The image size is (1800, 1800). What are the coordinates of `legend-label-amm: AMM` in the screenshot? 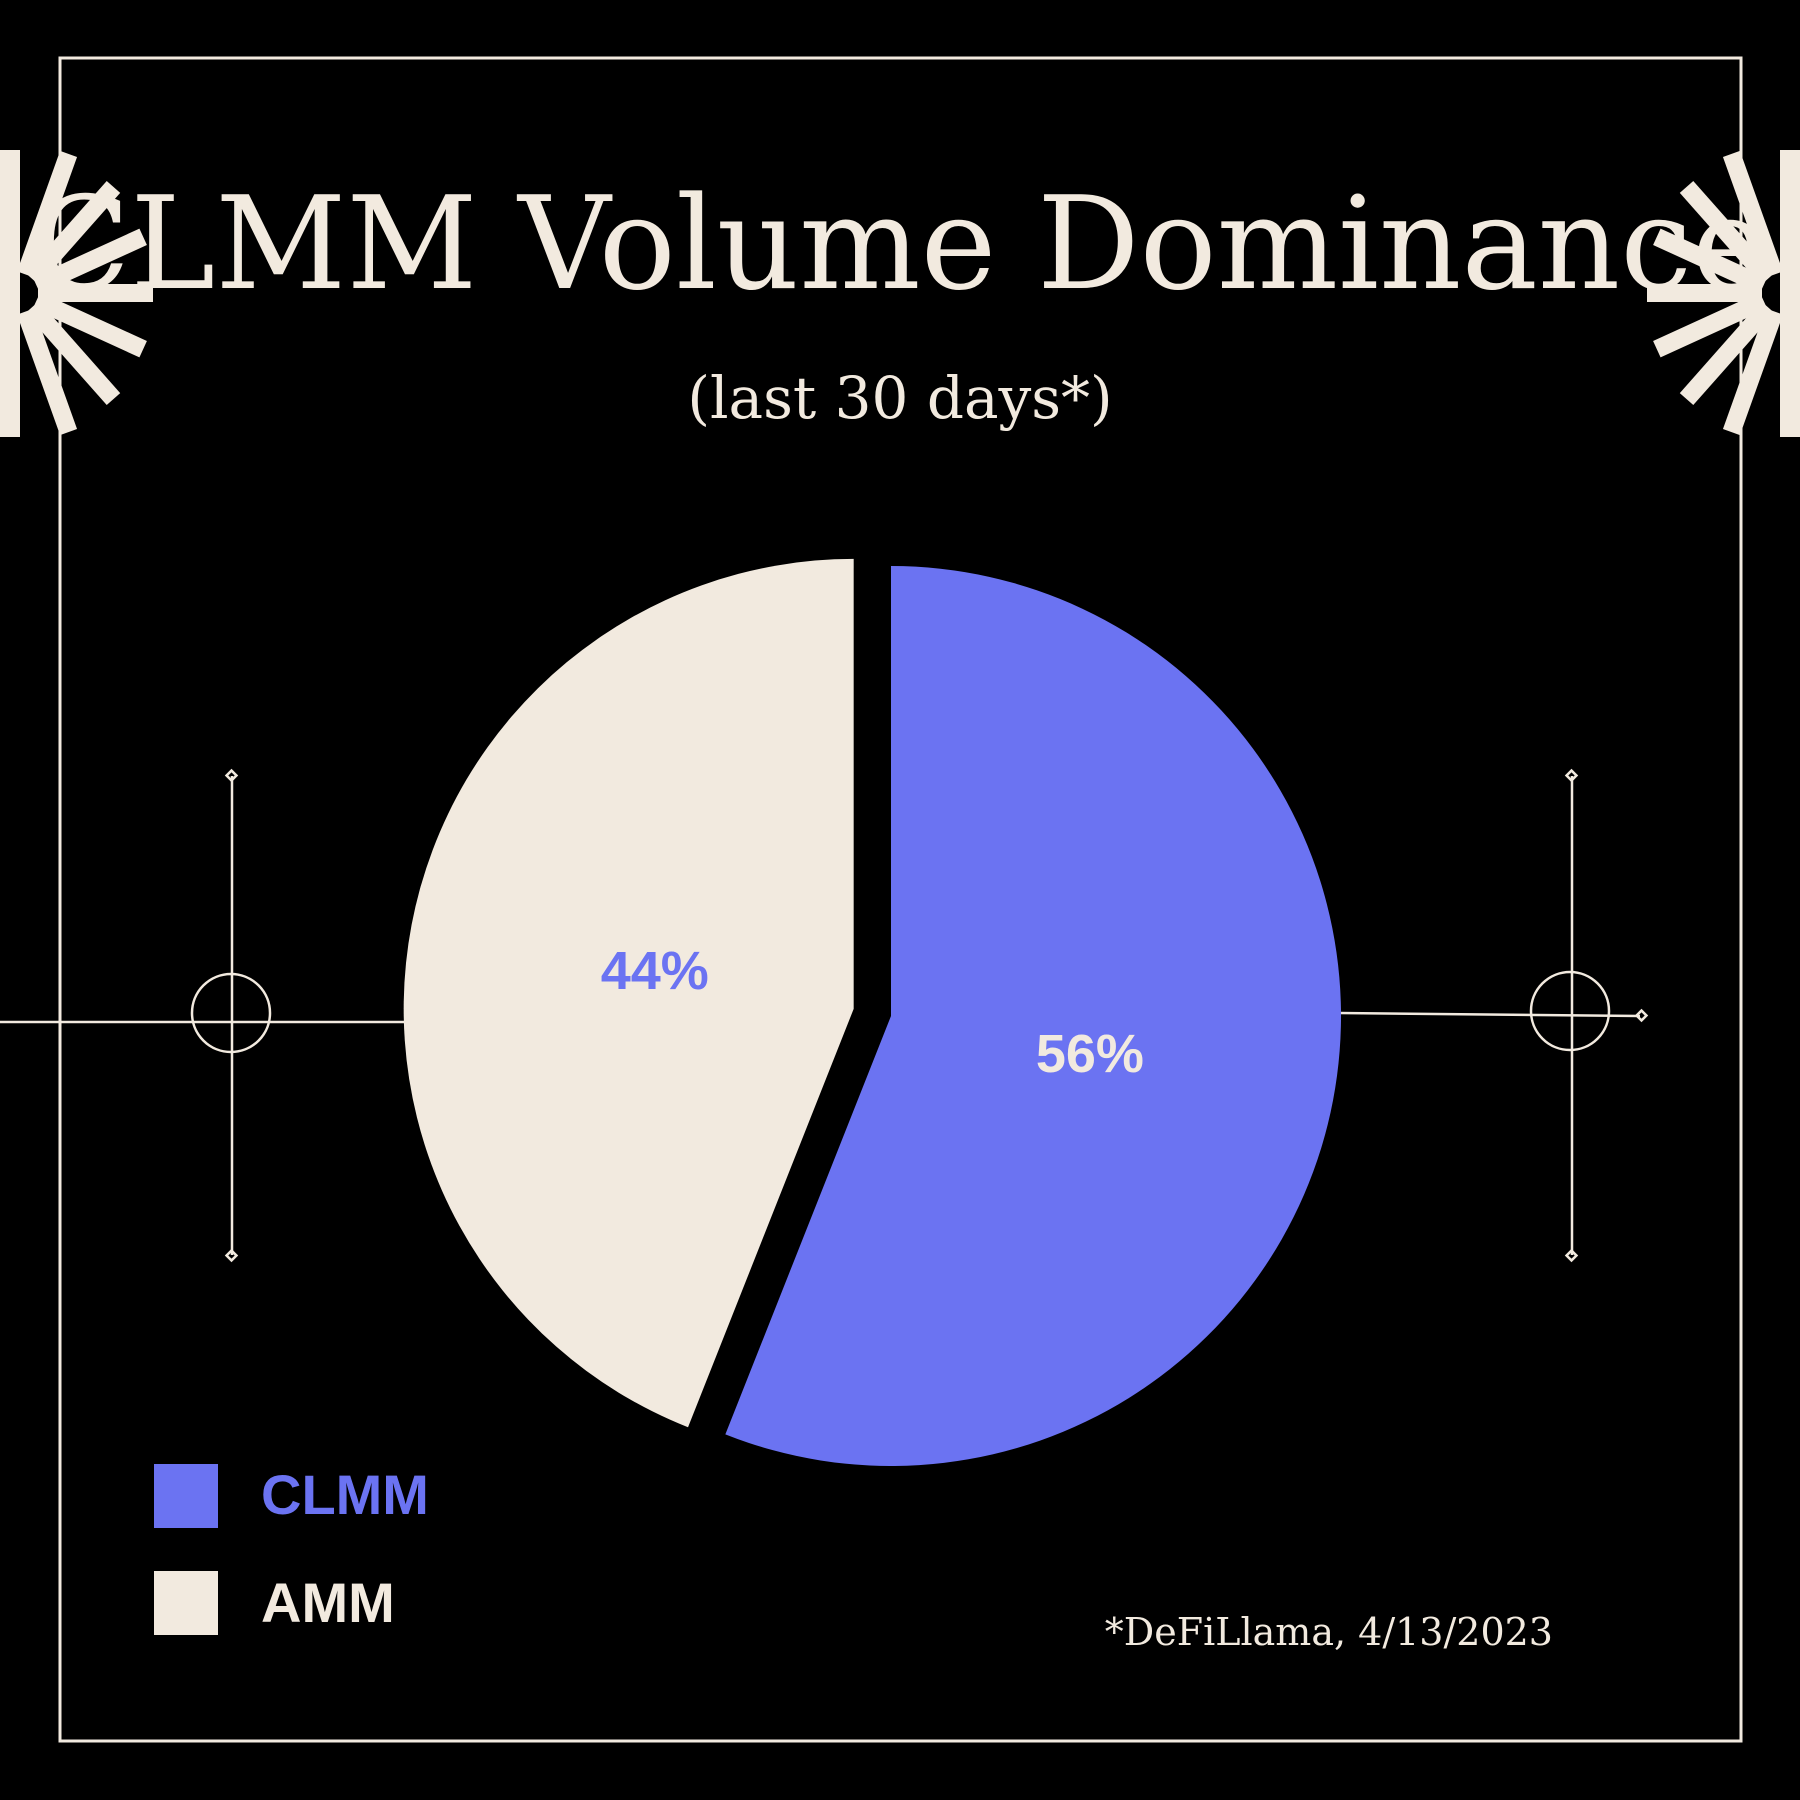 It's located at (328, 1602).